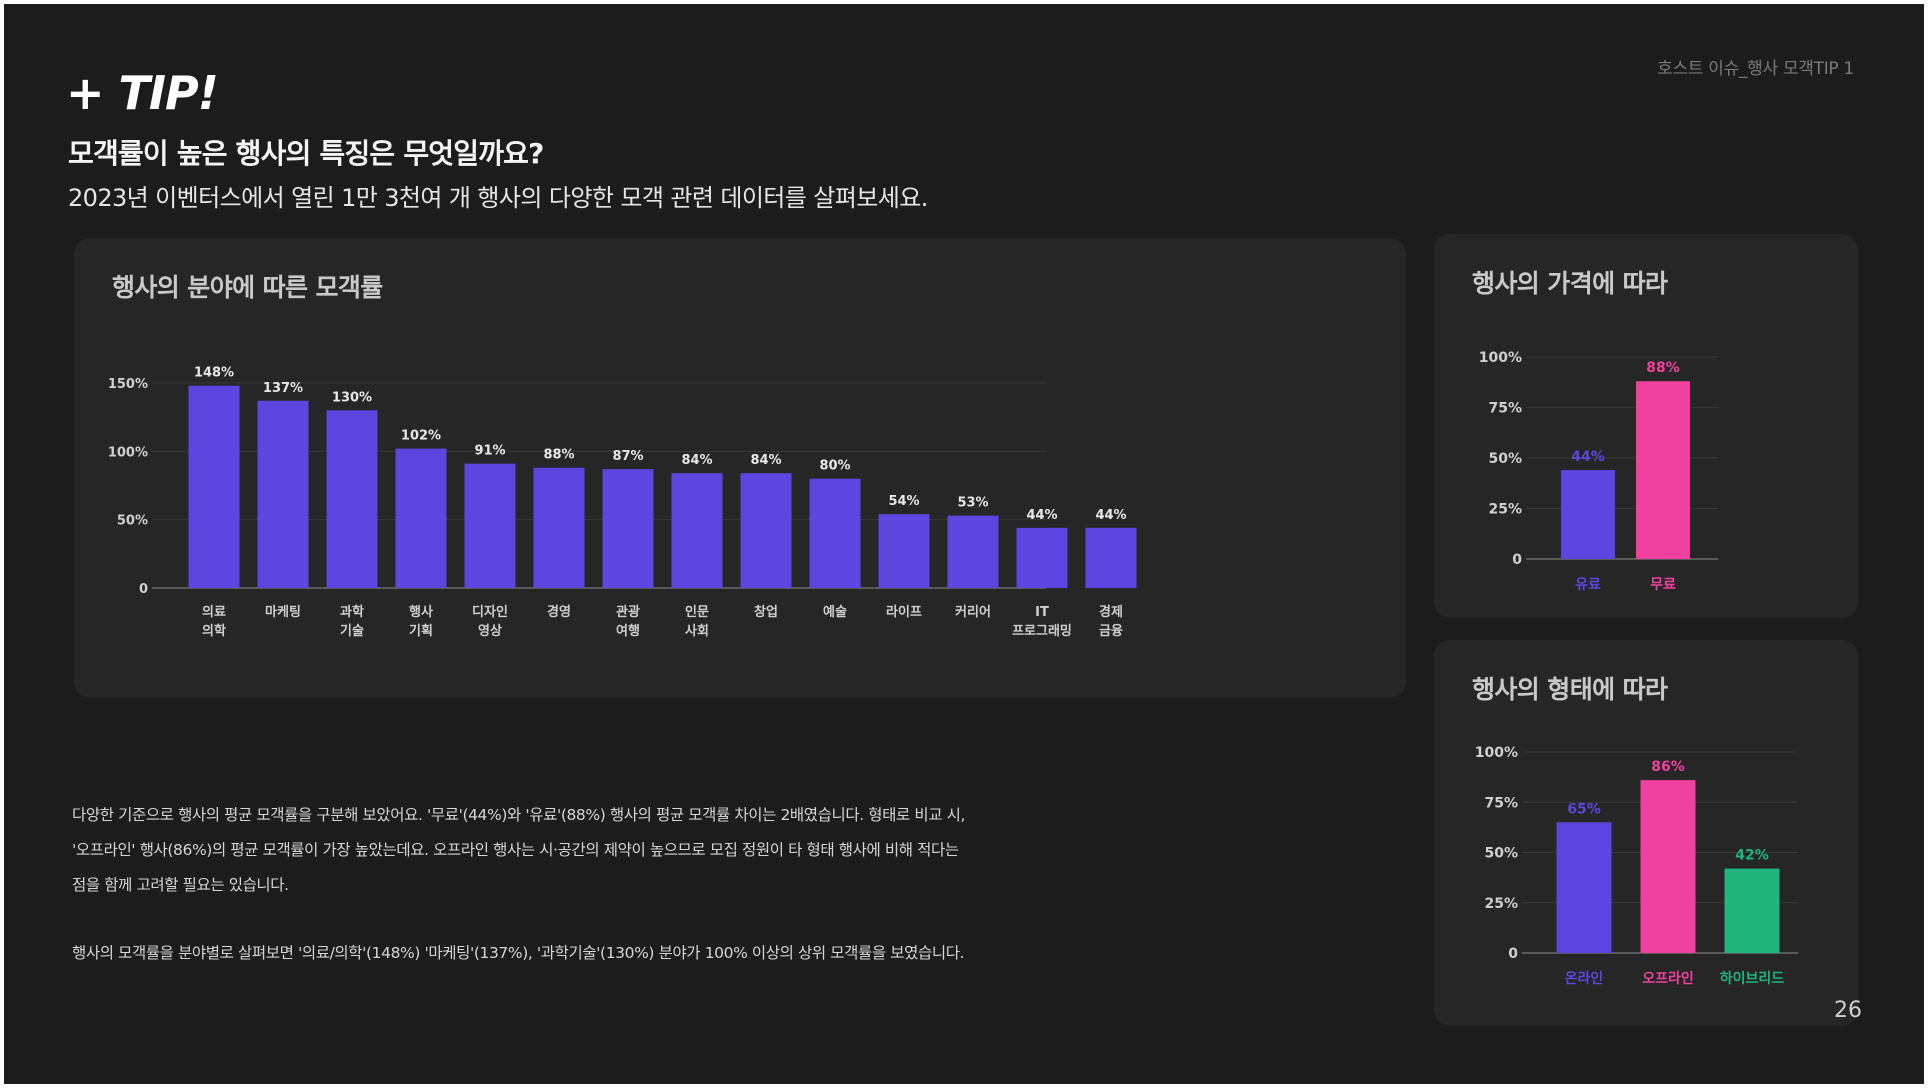  Describe the element at coordinates (697, 631) in the screenshot. I see `category-chart-category-label: 사회` at that location.